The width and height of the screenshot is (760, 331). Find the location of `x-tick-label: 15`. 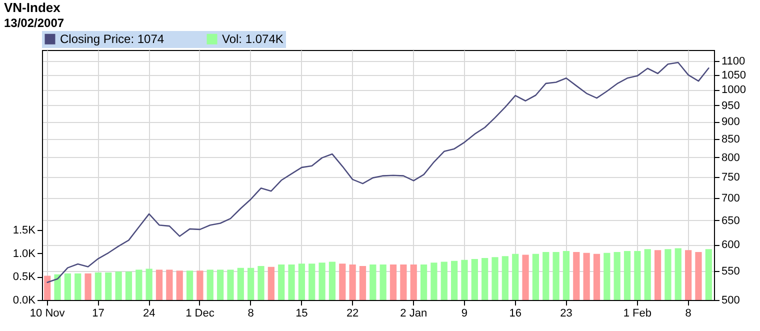

x-tick-label: 15 is located at coordinates (302, 314).